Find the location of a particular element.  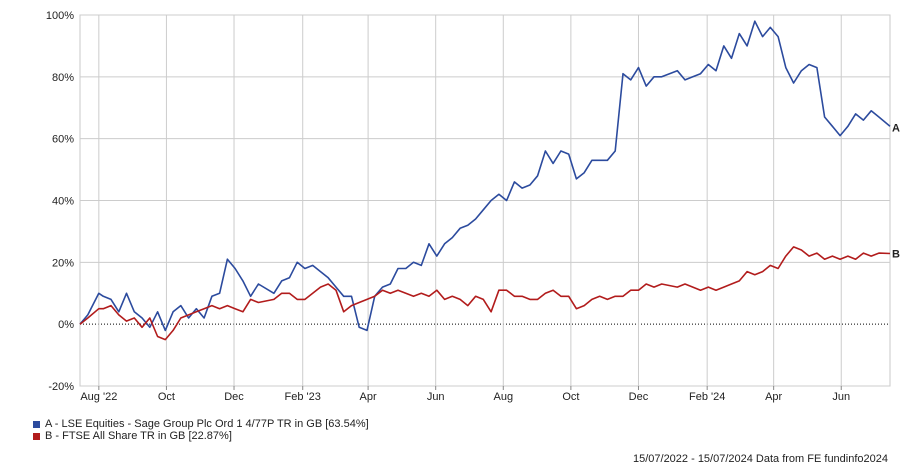

legend-swatch-a is located at coordinates (36, 424).